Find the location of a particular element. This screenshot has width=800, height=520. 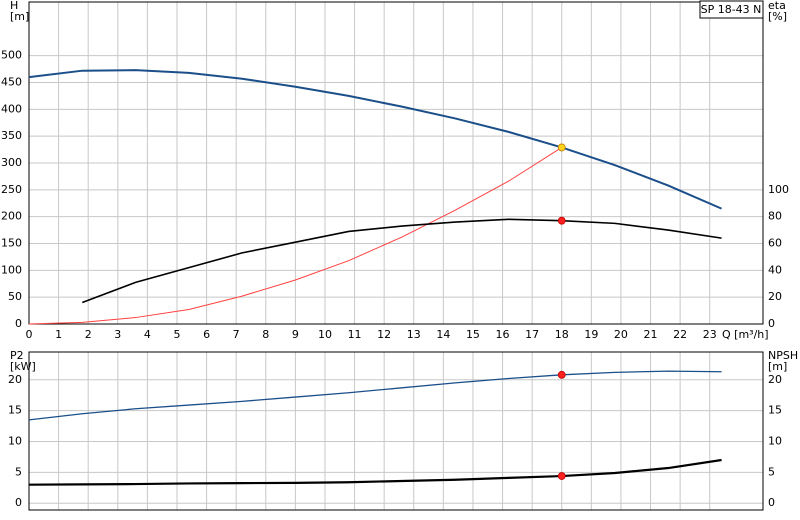

x-tick-label: 20 is located at coordinates (621, 334).